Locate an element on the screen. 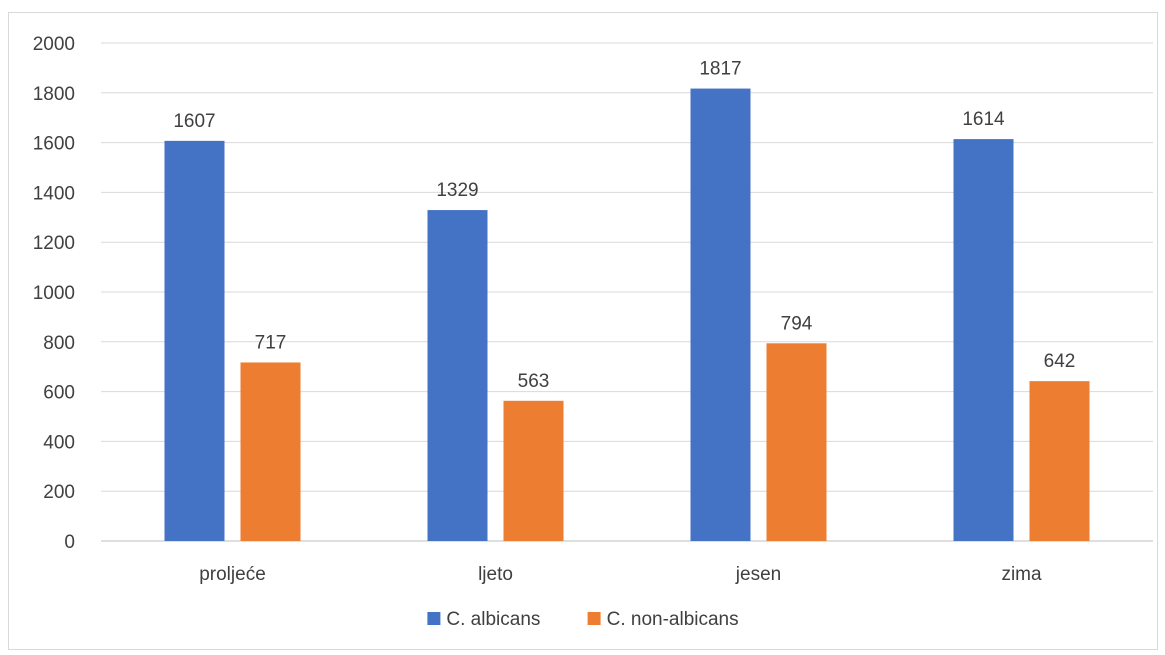  data-label: 1817 is located at coordinates (720, 69).